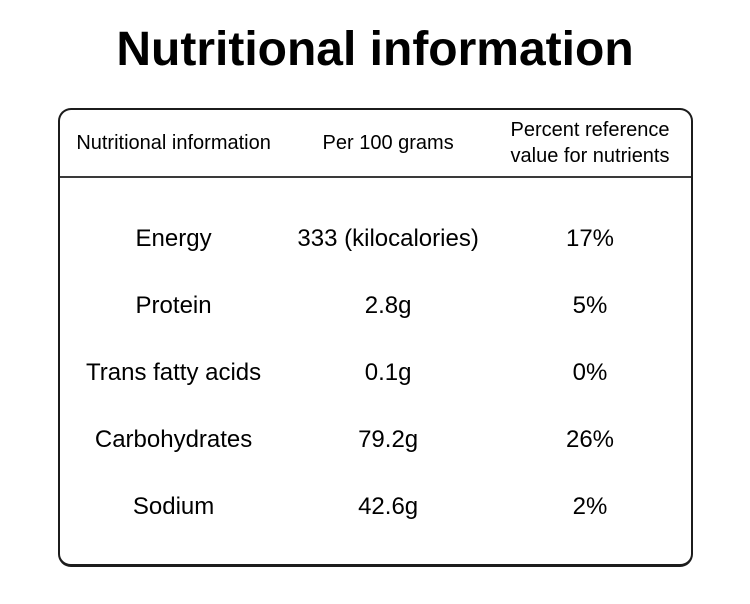 The image size is (750, 604). Describe the element at coordinates (590, 439) in the screenshot. I see `cell-percent: 26%` at that location.